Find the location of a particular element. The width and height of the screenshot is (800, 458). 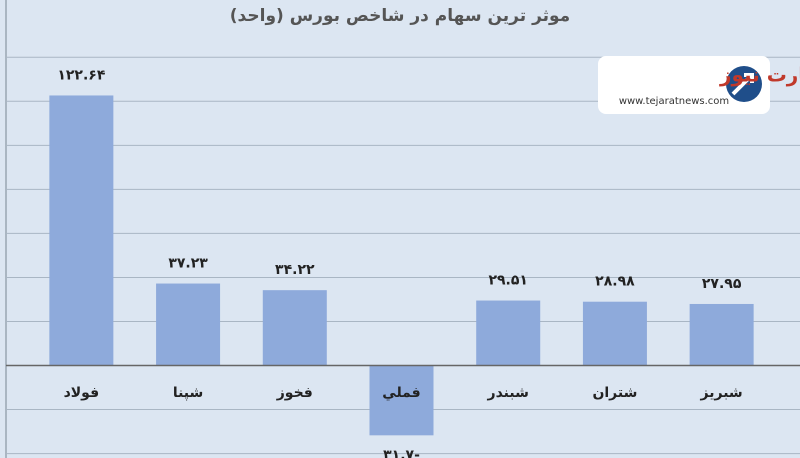

x-tick-label: فخوز is located at coordinates (294, 393).